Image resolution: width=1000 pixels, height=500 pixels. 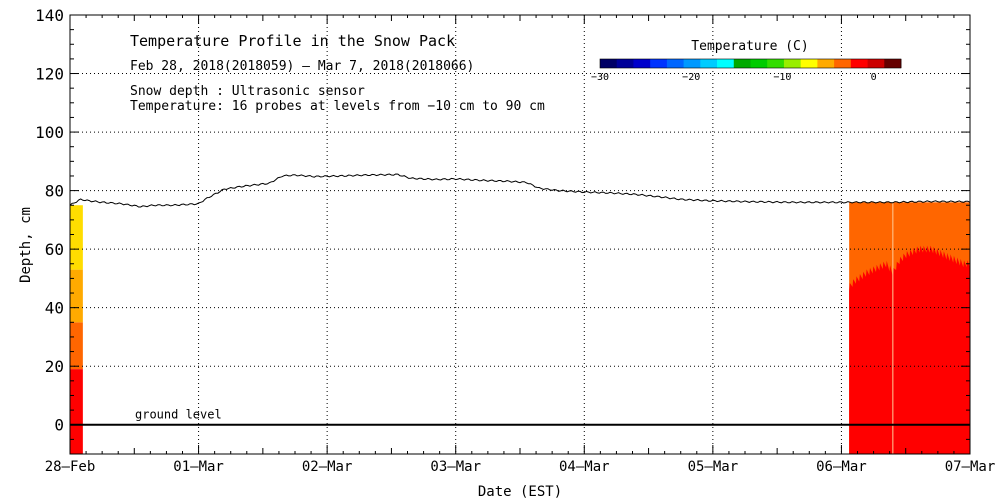 I want to click on note-snow-depth: Snow depth : Ultrasonic sensor, so click(x=247, y=91).